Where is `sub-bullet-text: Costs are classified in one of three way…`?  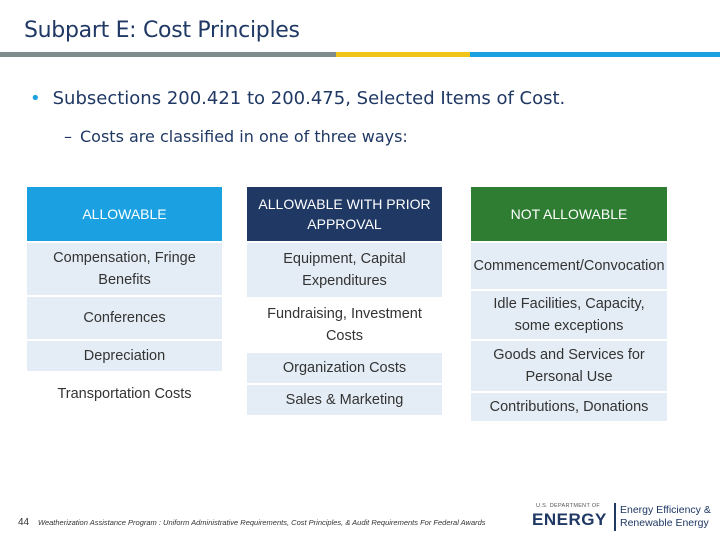
sub-bullet-text: Costs are classified in one of three way… is located at coordinates (244, 136).